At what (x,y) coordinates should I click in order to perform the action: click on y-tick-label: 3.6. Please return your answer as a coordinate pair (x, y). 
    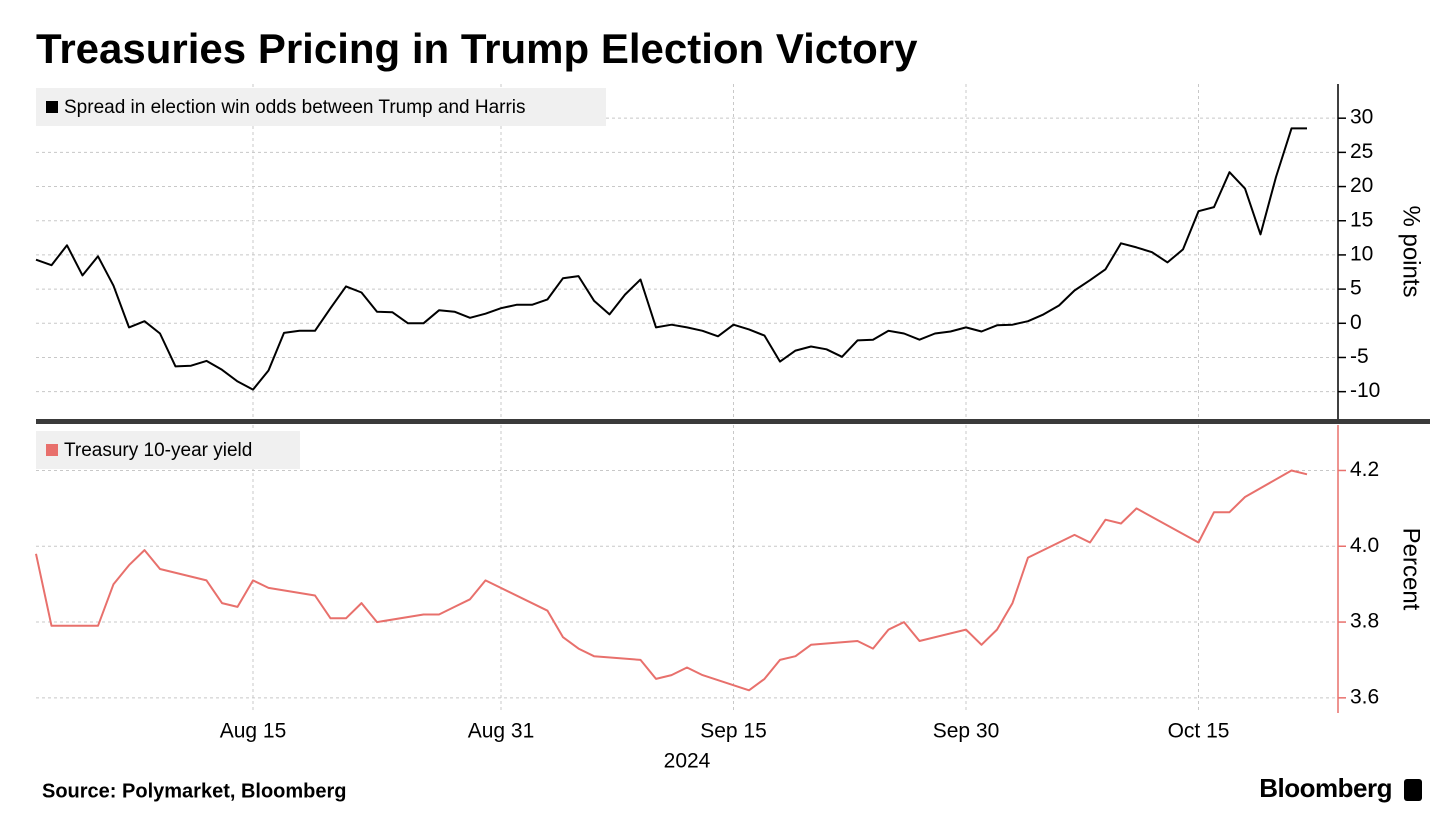
    Looking at the image, I should click on (1364, 696).